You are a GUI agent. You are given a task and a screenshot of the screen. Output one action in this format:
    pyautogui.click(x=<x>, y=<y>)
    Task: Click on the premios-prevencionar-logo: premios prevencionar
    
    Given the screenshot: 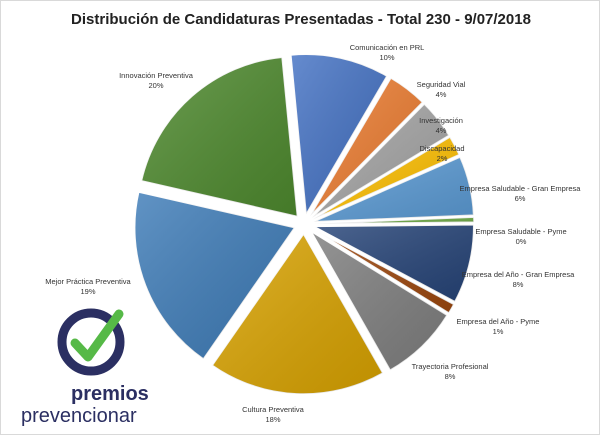 What is the action you would take?
    pyautogui.click(x=85, y=367)
    